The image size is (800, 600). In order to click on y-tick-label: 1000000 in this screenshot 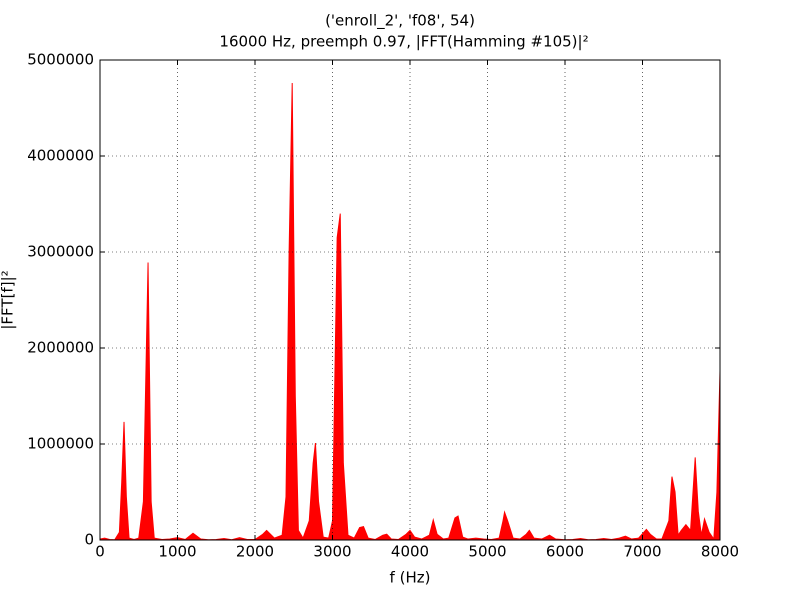, I will do `click(60, 444)`.